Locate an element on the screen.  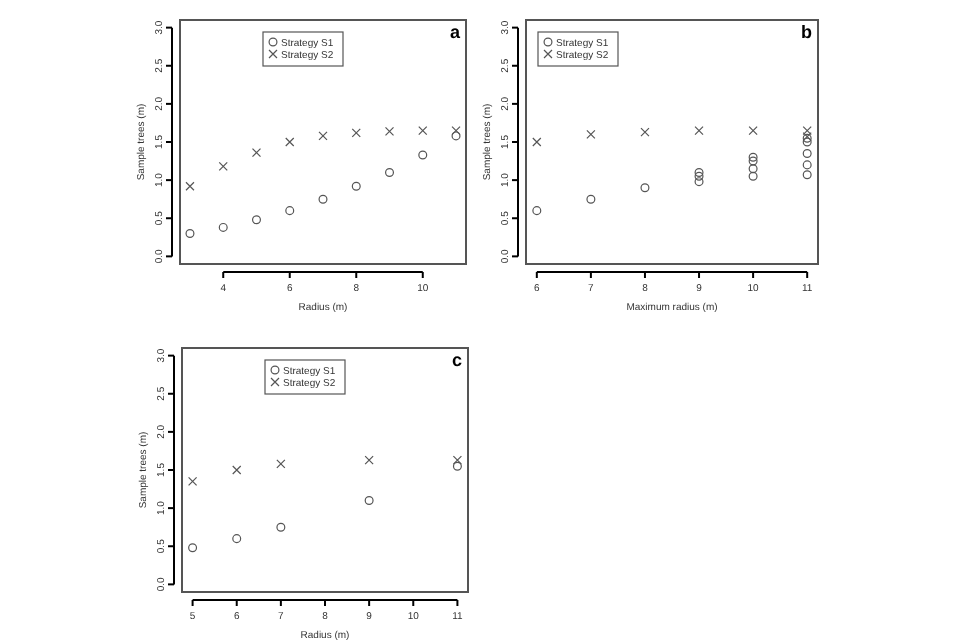
annotation: b is located at coordinates (807, 32).